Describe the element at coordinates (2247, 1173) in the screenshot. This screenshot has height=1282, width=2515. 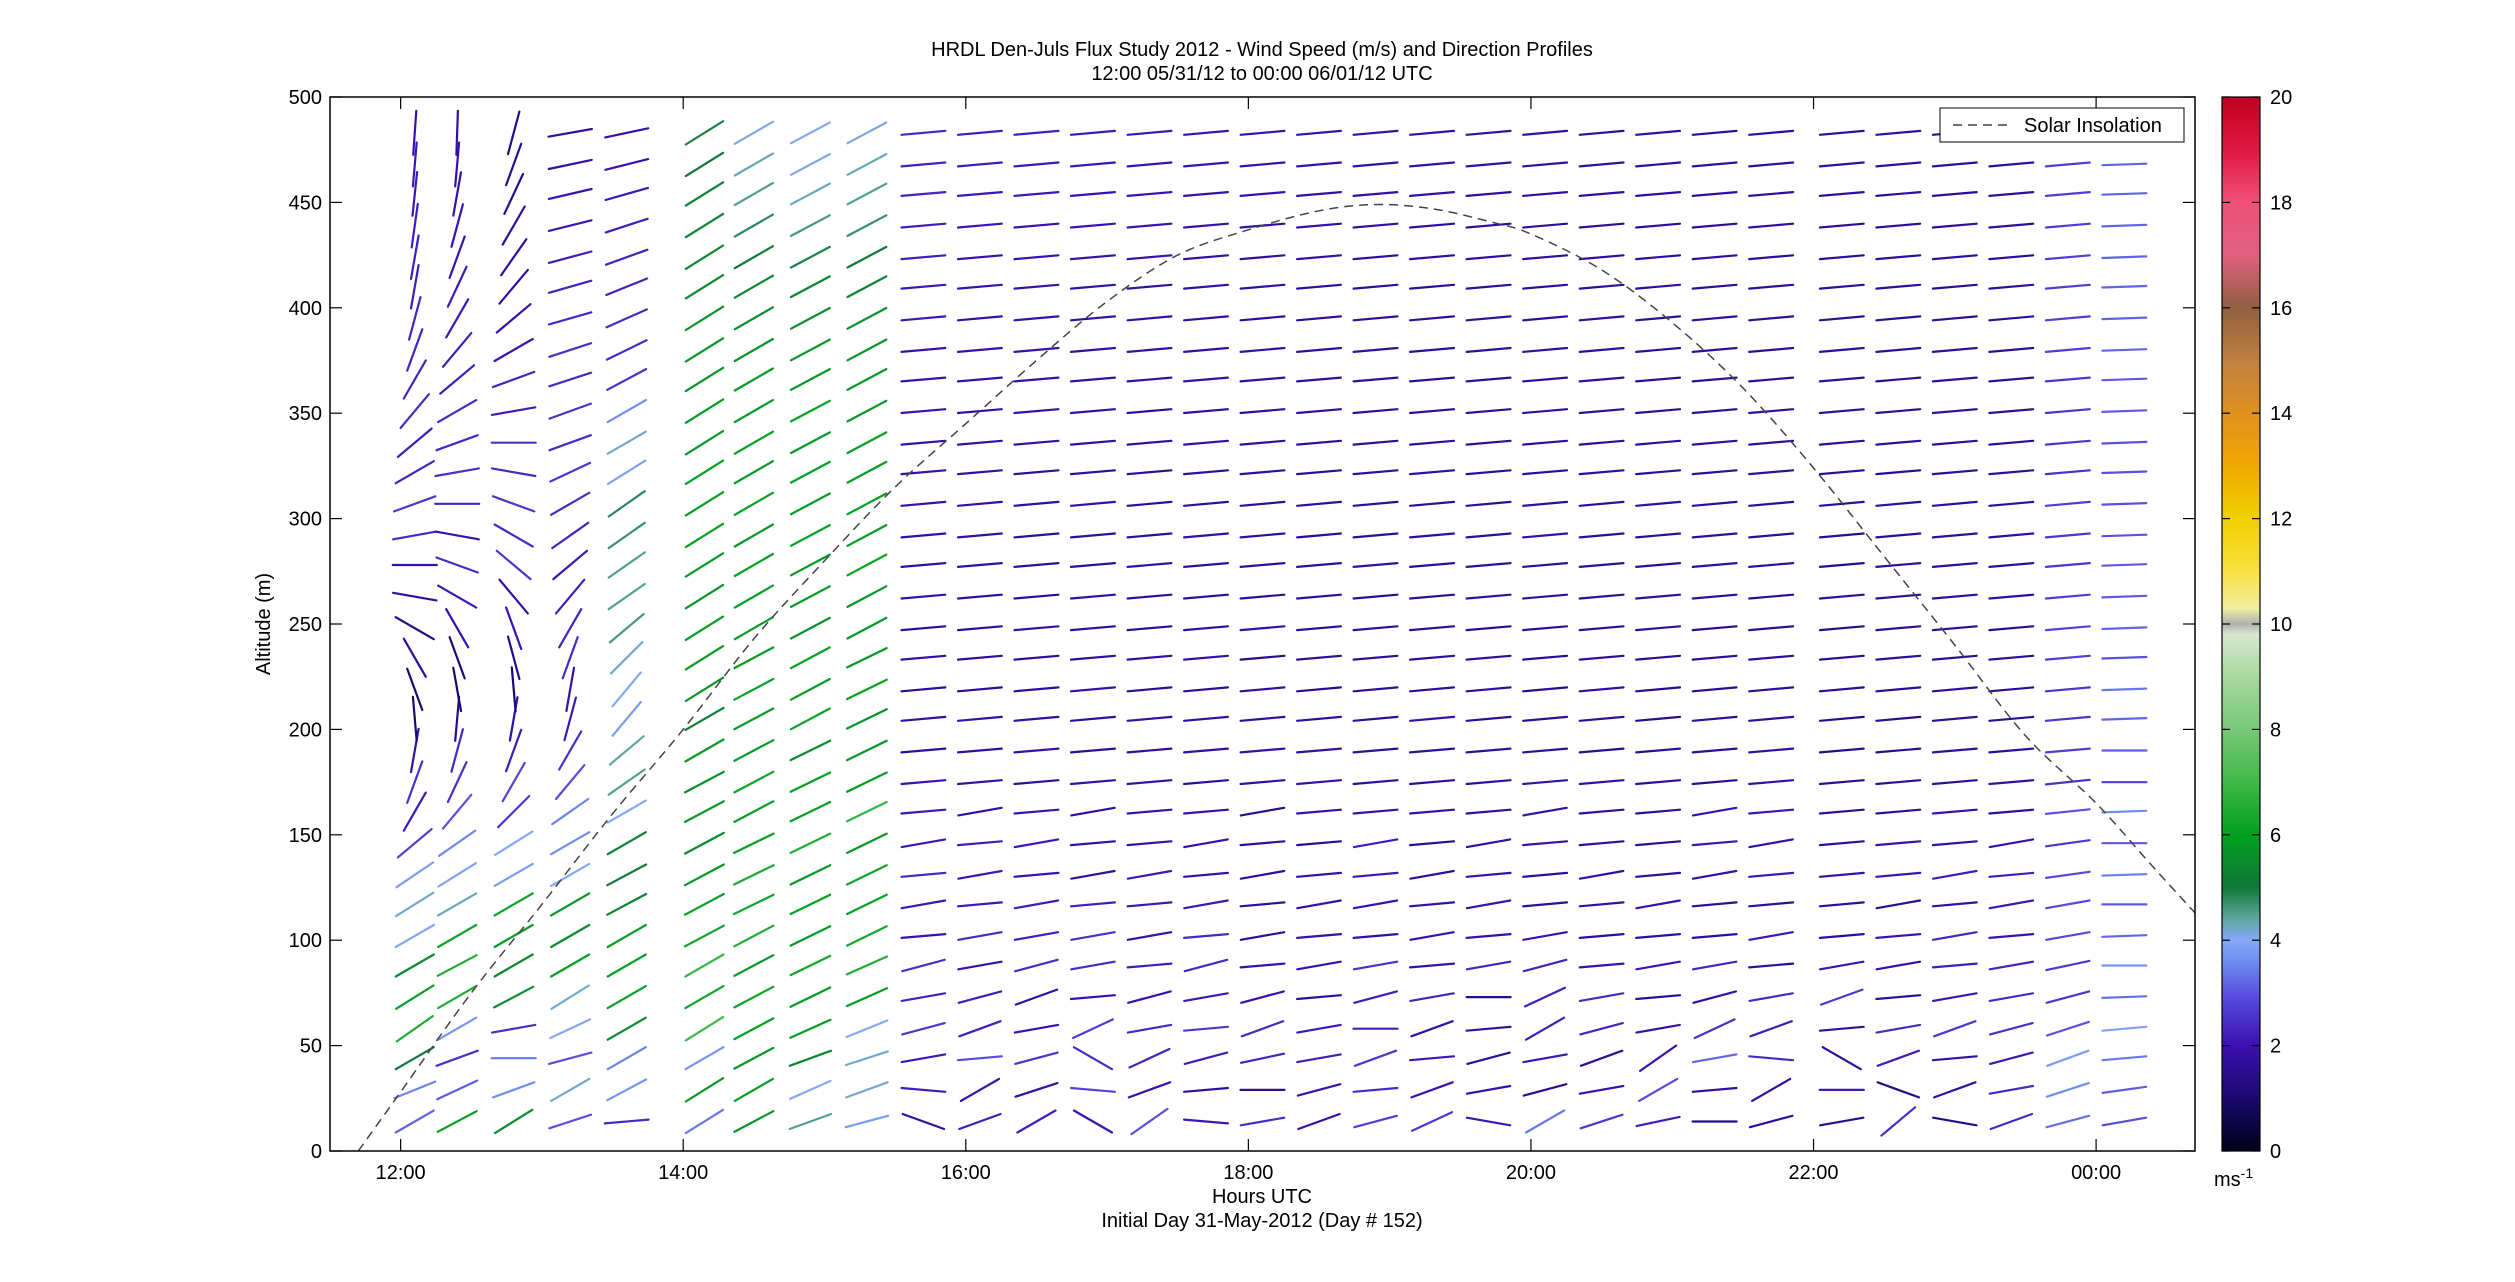
I see `colorbar-unit-exponent: -1` at that location.